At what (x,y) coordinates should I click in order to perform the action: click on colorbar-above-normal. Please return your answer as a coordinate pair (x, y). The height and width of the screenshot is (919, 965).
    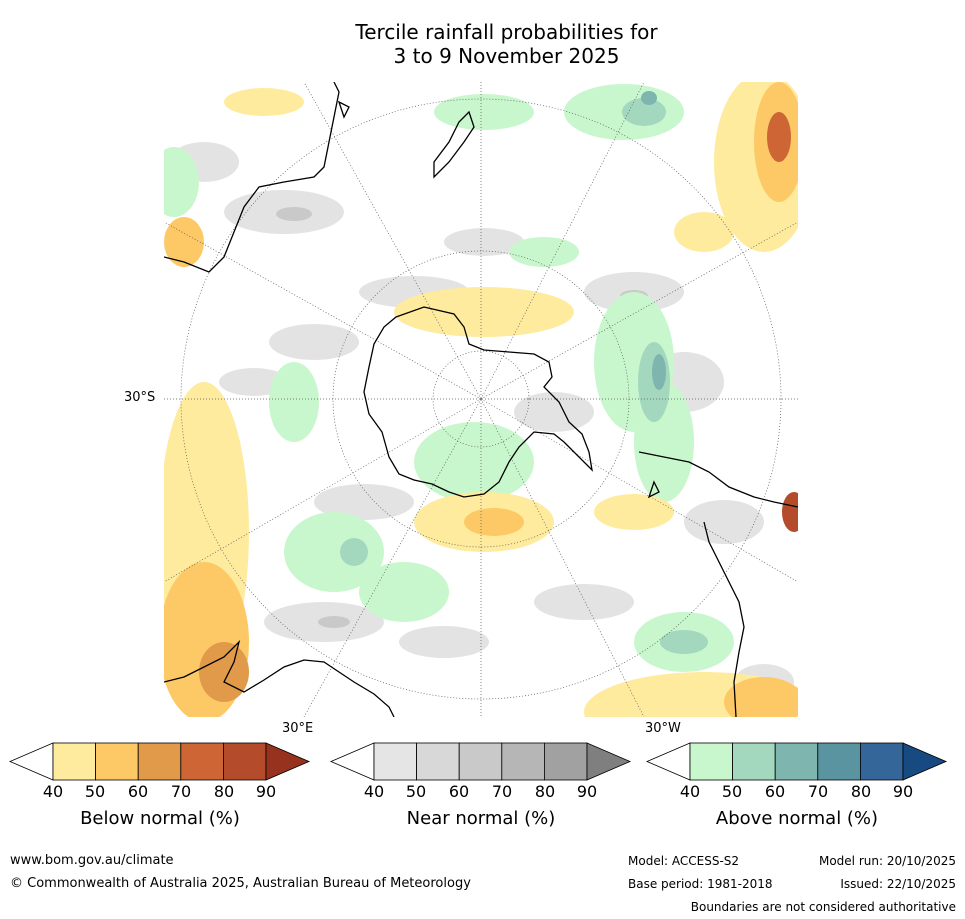
    Looking at the image, I should click on (796, 761).